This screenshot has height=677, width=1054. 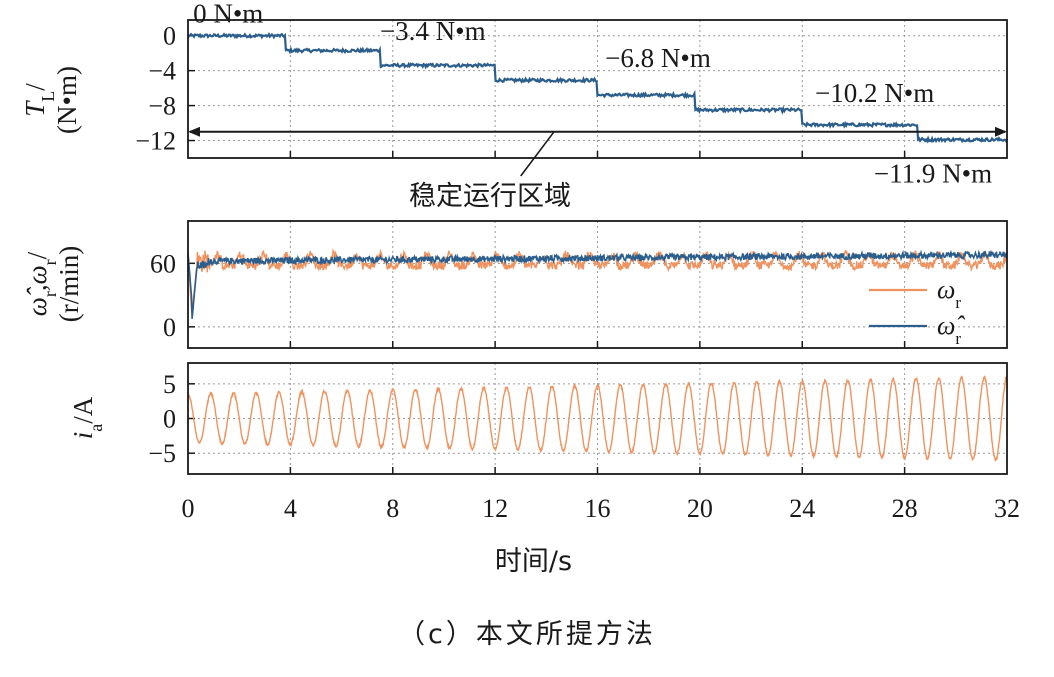 I want to click on figure-caption: （c）本文所提方法, so click(x=527, y=634).